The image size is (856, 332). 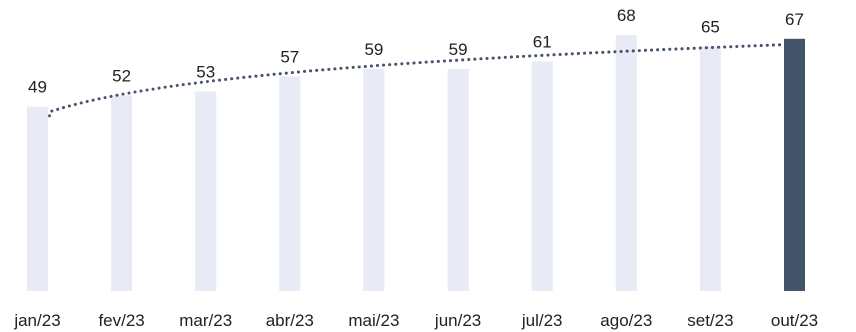 I want to click on value-label-jul/23: 61, so click(x=542, y=41).